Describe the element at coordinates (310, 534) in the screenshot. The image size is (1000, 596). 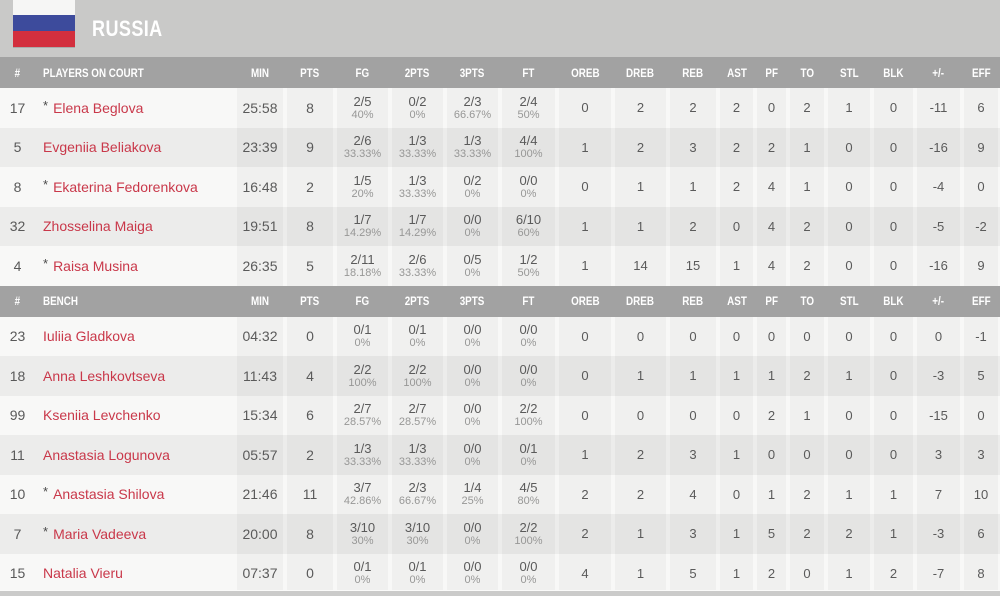
I see `stat-pts: 8` at that location.